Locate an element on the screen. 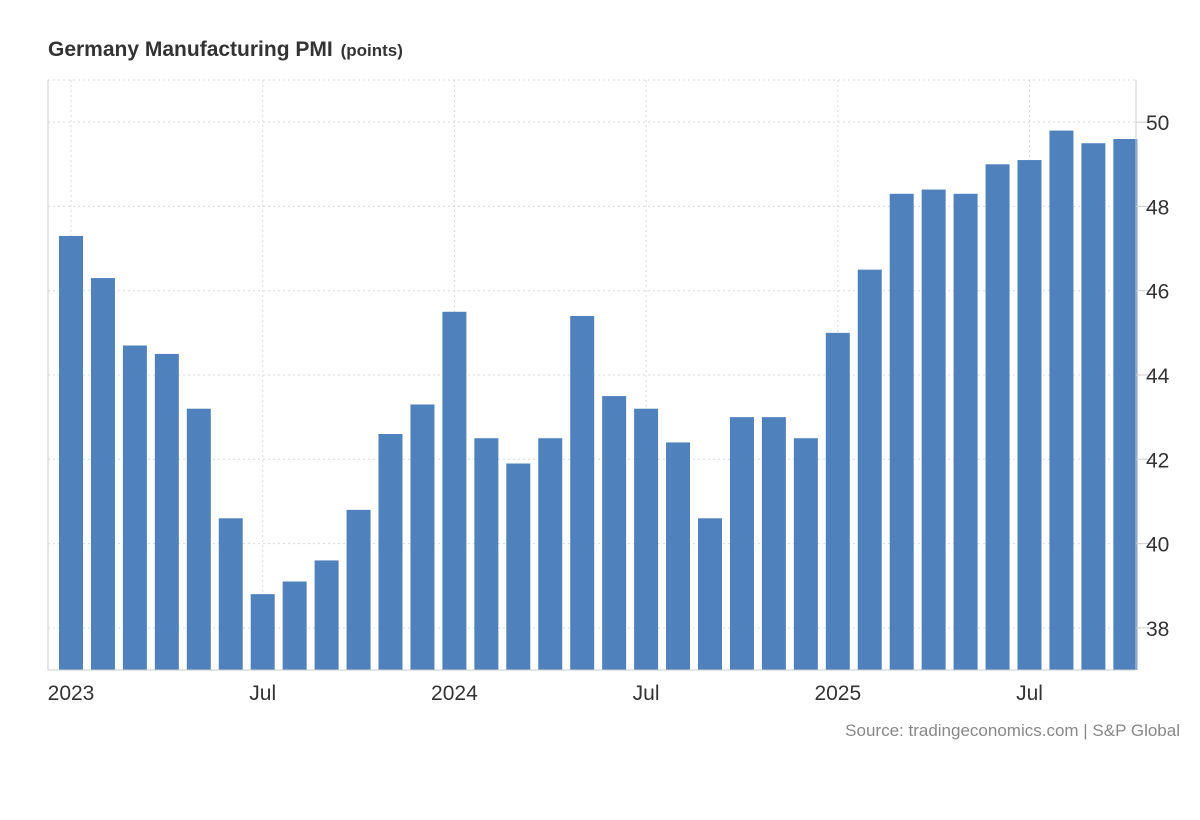 The image size is (1200, 820). y-tick-label: 48 is located at coordinates (1157, 207).